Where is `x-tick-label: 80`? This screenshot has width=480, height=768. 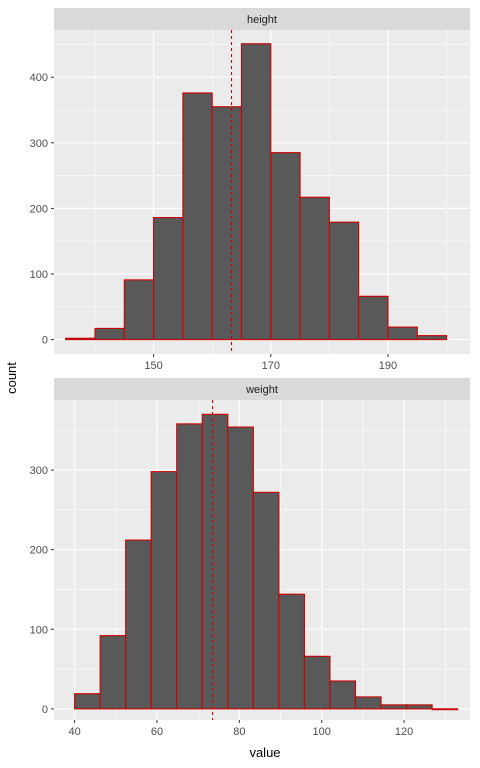
x-tick-label: 80 is located at coordinates (239, 732).